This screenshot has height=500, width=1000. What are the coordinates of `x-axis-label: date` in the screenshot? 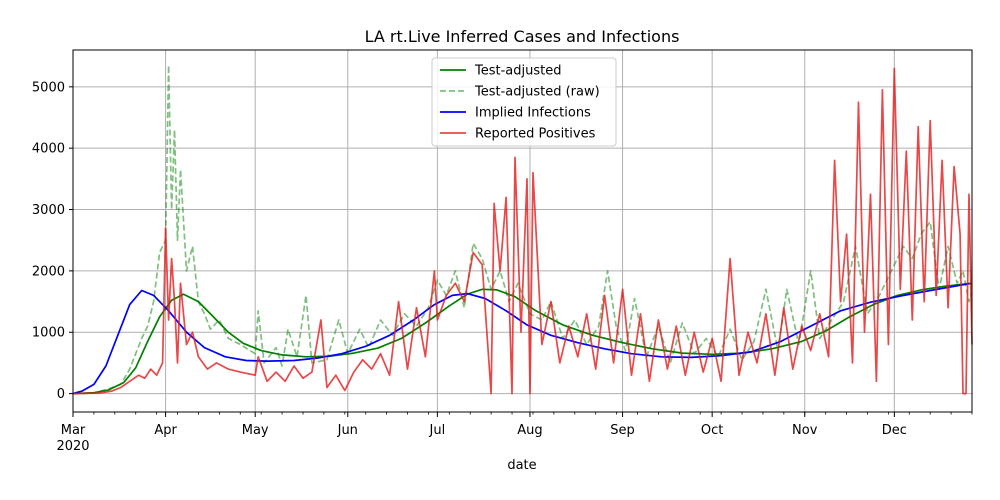 It's located at (521, 465).